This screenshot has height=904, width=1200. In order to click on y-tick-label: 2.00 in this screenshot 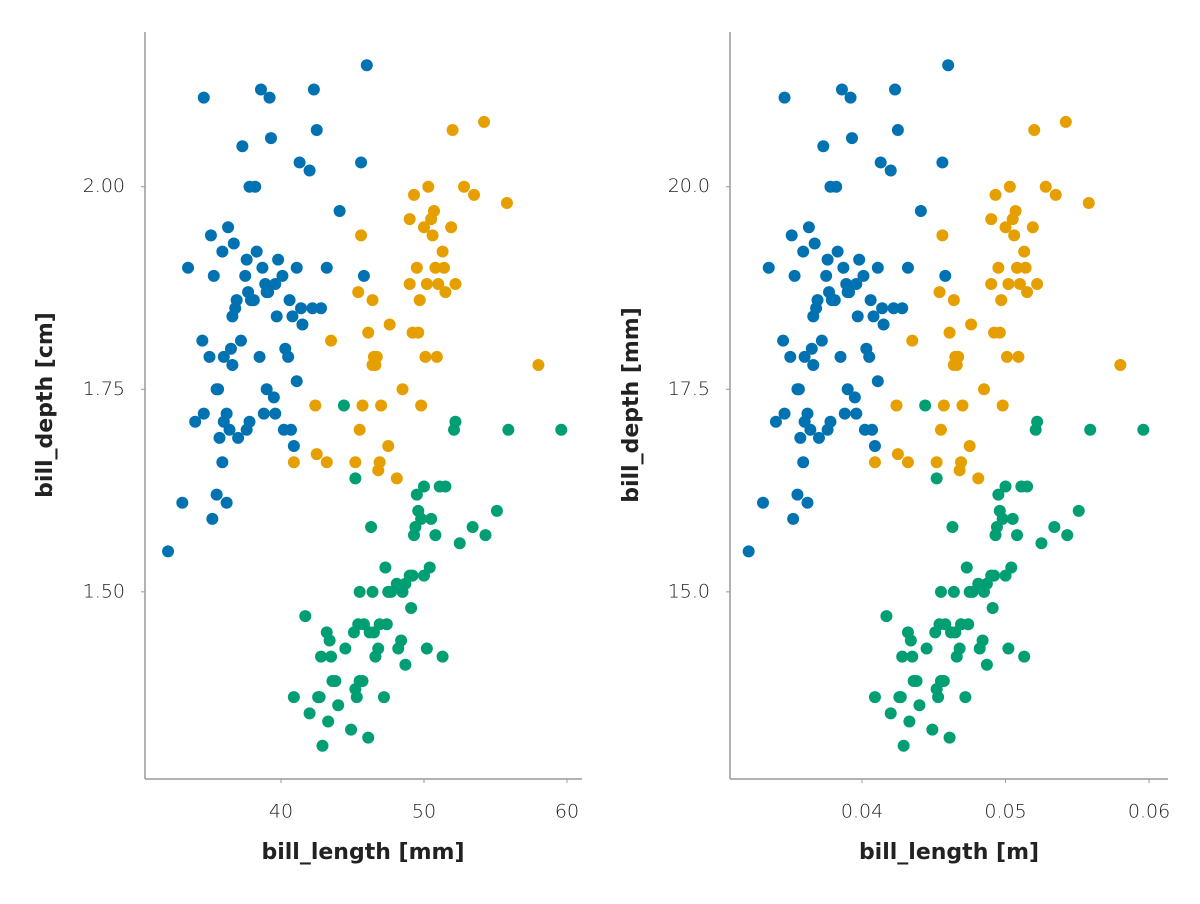, I will do `click(104, 186)`.